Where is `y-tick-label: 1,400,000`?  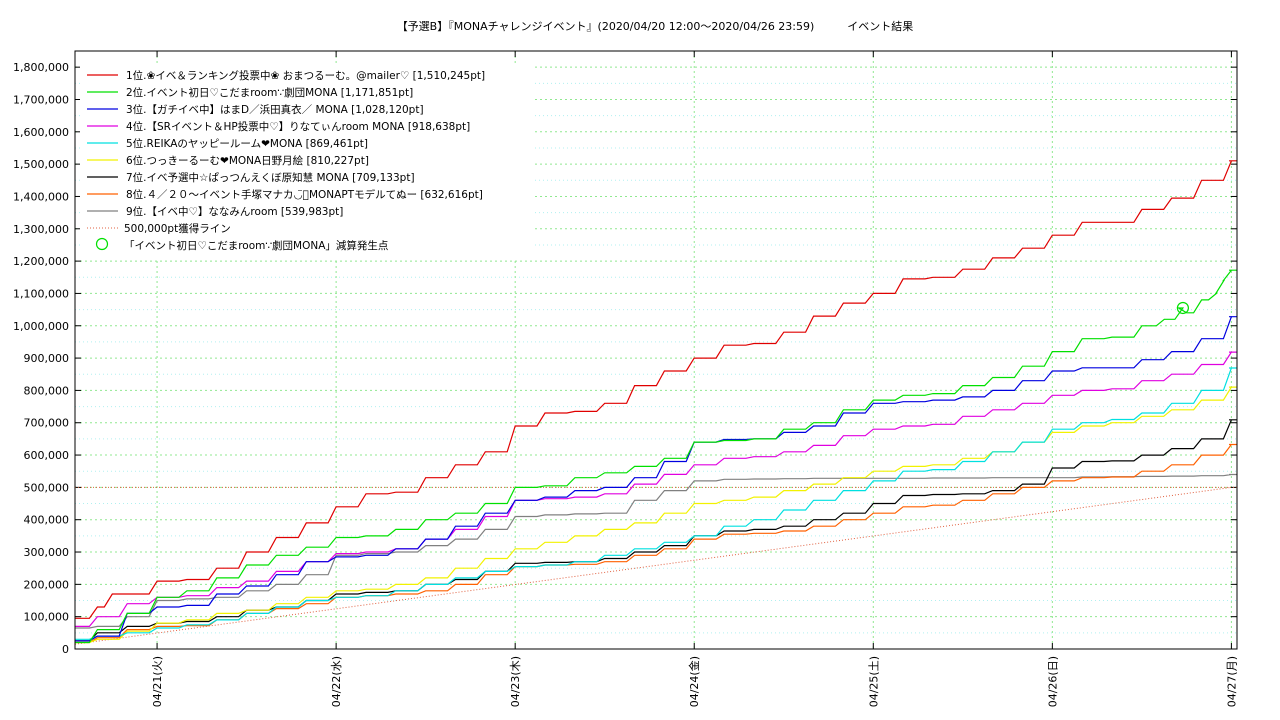
y-tick-label: 1,400,000 is located at coordinates (41, 196).